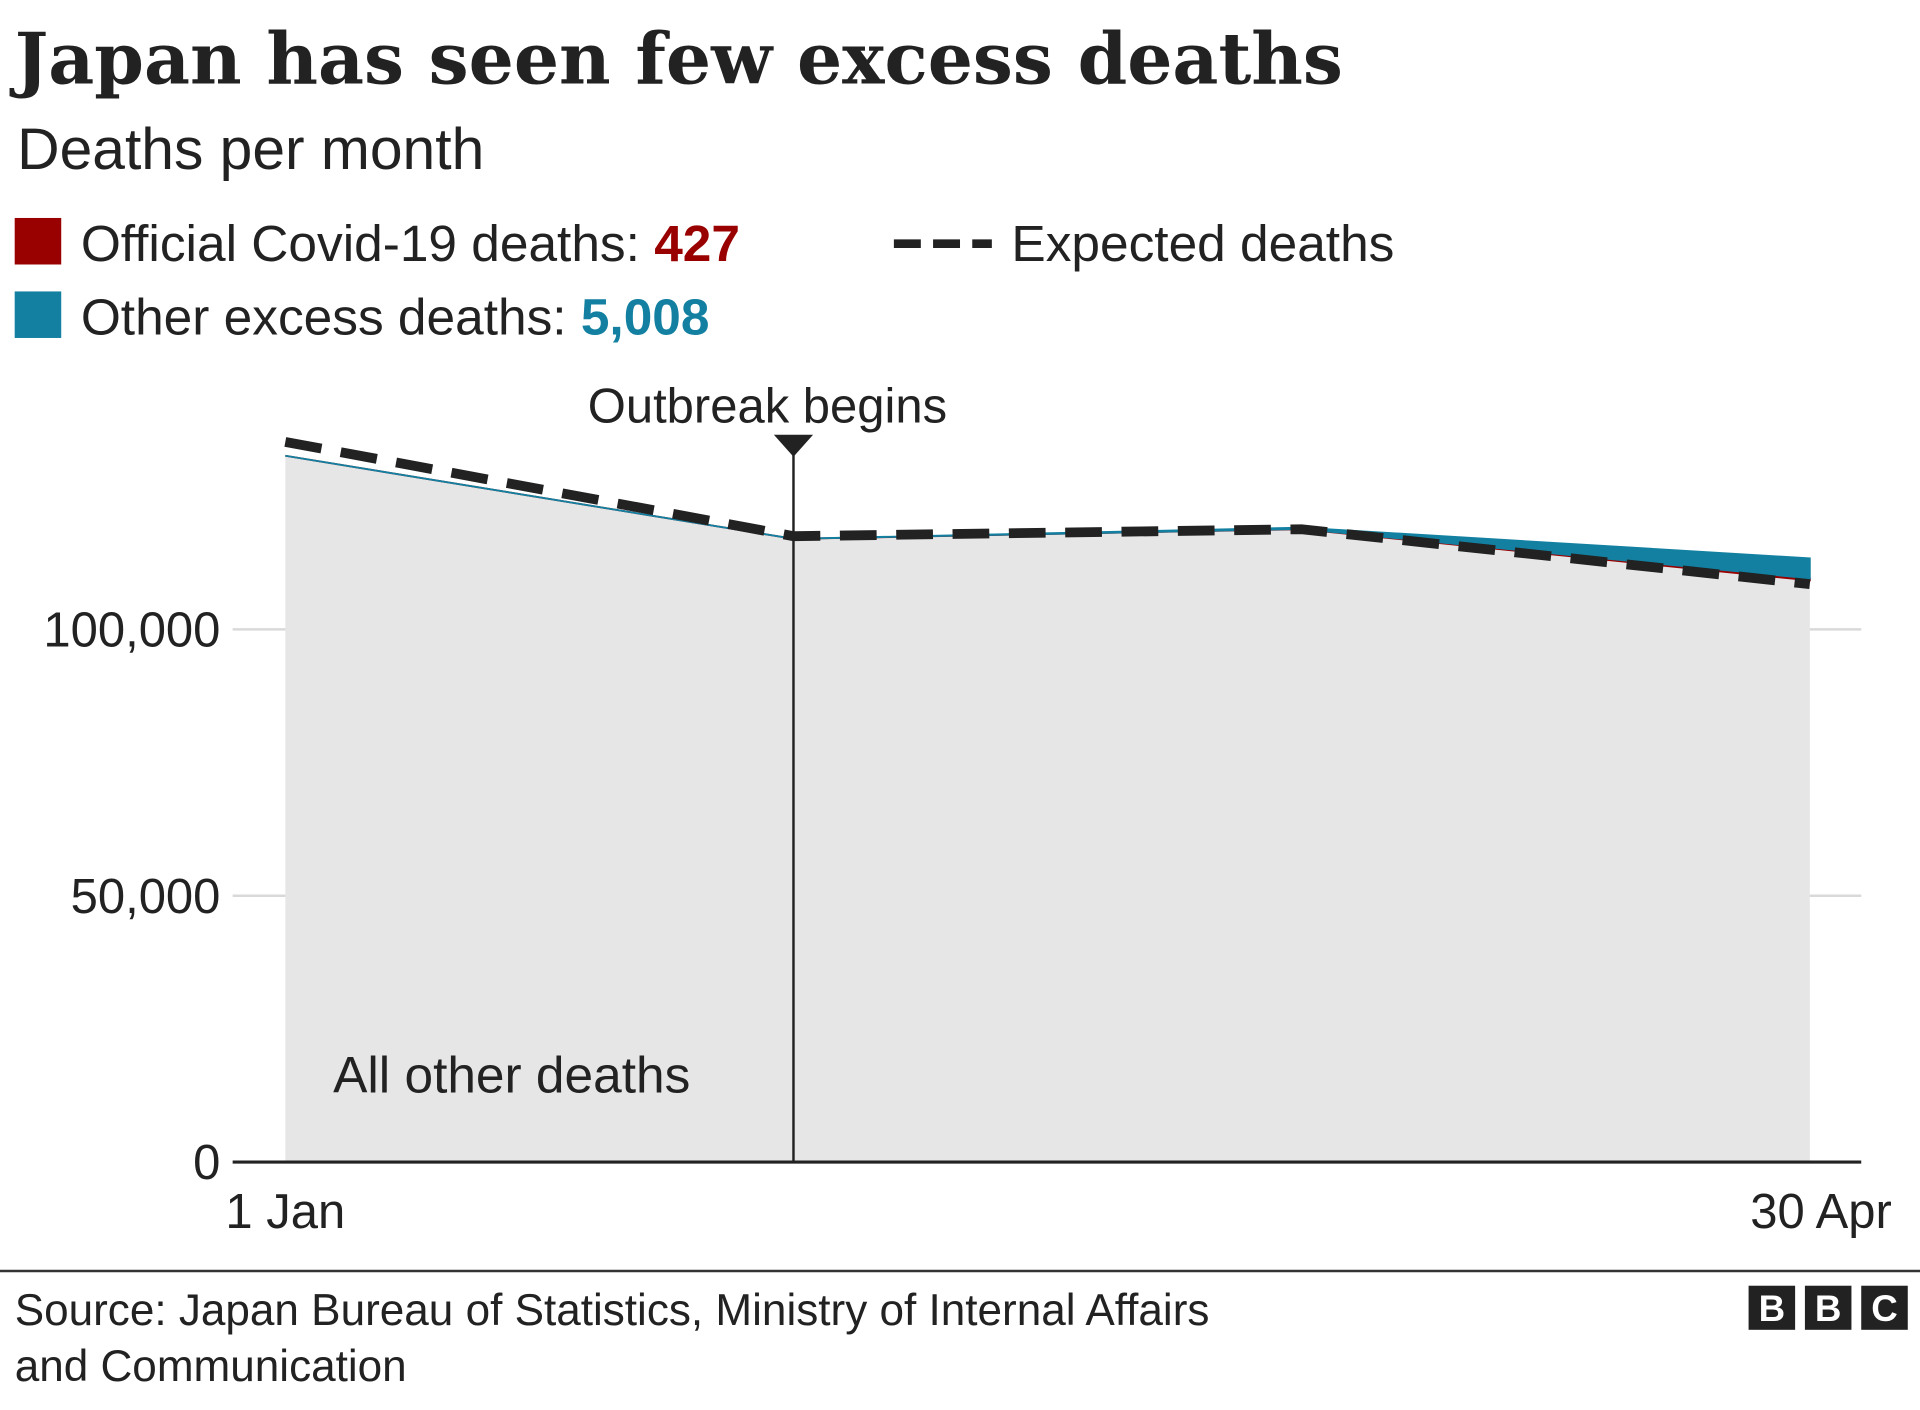  Describe the element at coordinates (38, 314) in the screenshot. I see `legend-swatch-other-excess` at that location.